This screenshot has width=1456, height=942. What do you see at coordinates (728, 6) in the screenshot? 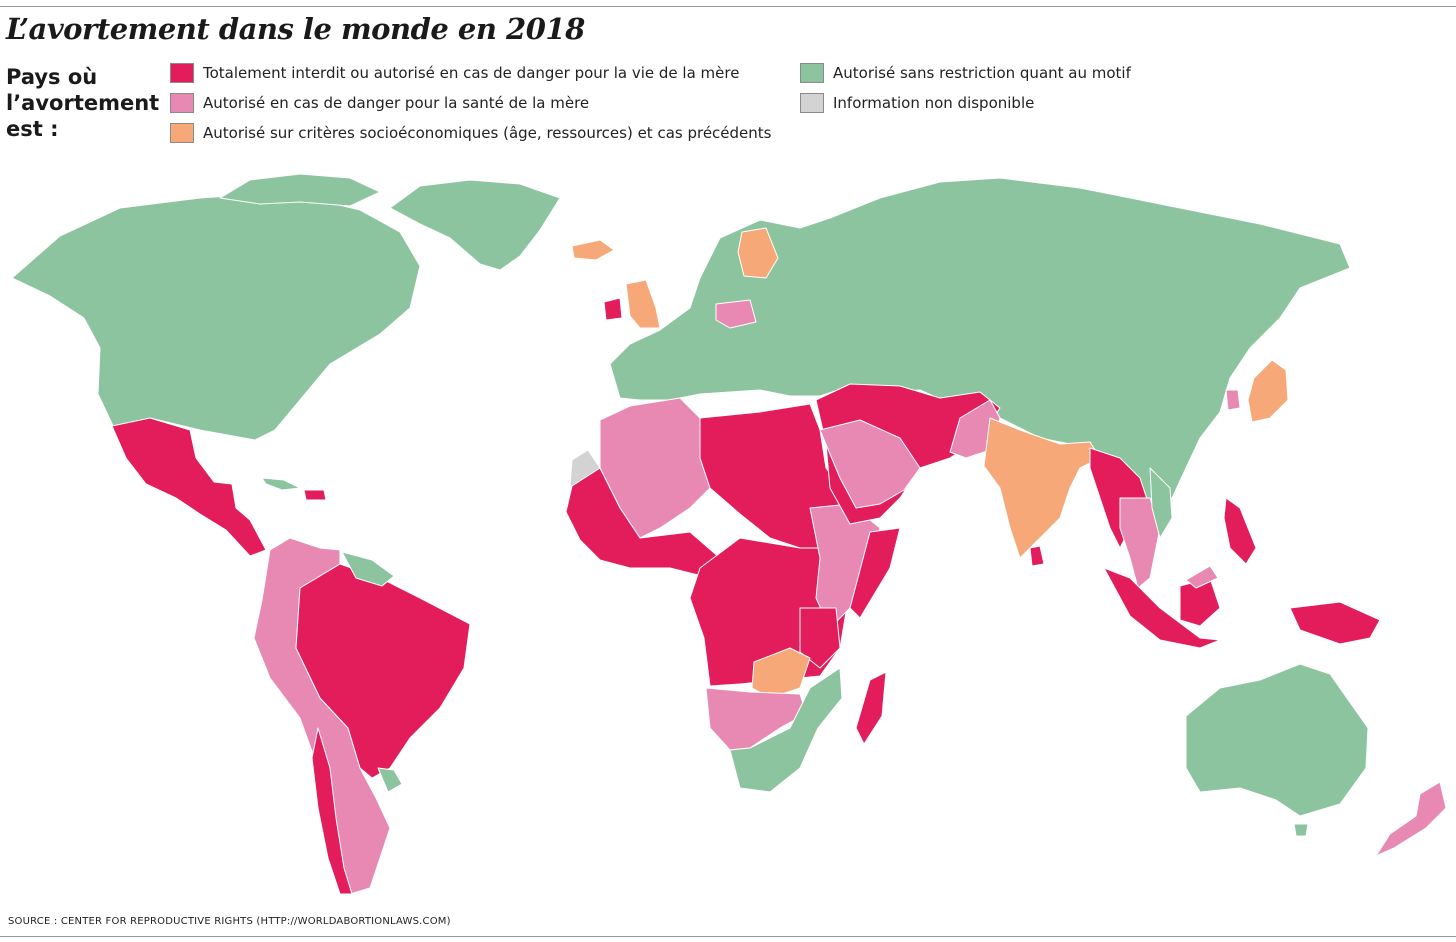
I see `top-rule` at bounding box center [728, 6].